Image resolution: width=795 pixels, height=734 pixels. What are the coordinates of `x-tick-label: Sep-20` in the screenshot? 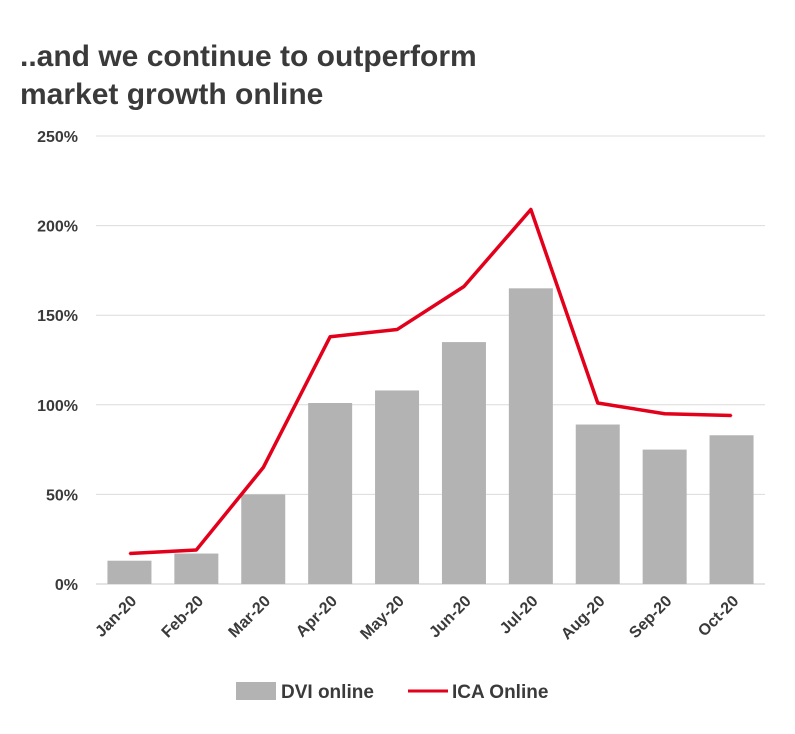 It's located at (650, 617).